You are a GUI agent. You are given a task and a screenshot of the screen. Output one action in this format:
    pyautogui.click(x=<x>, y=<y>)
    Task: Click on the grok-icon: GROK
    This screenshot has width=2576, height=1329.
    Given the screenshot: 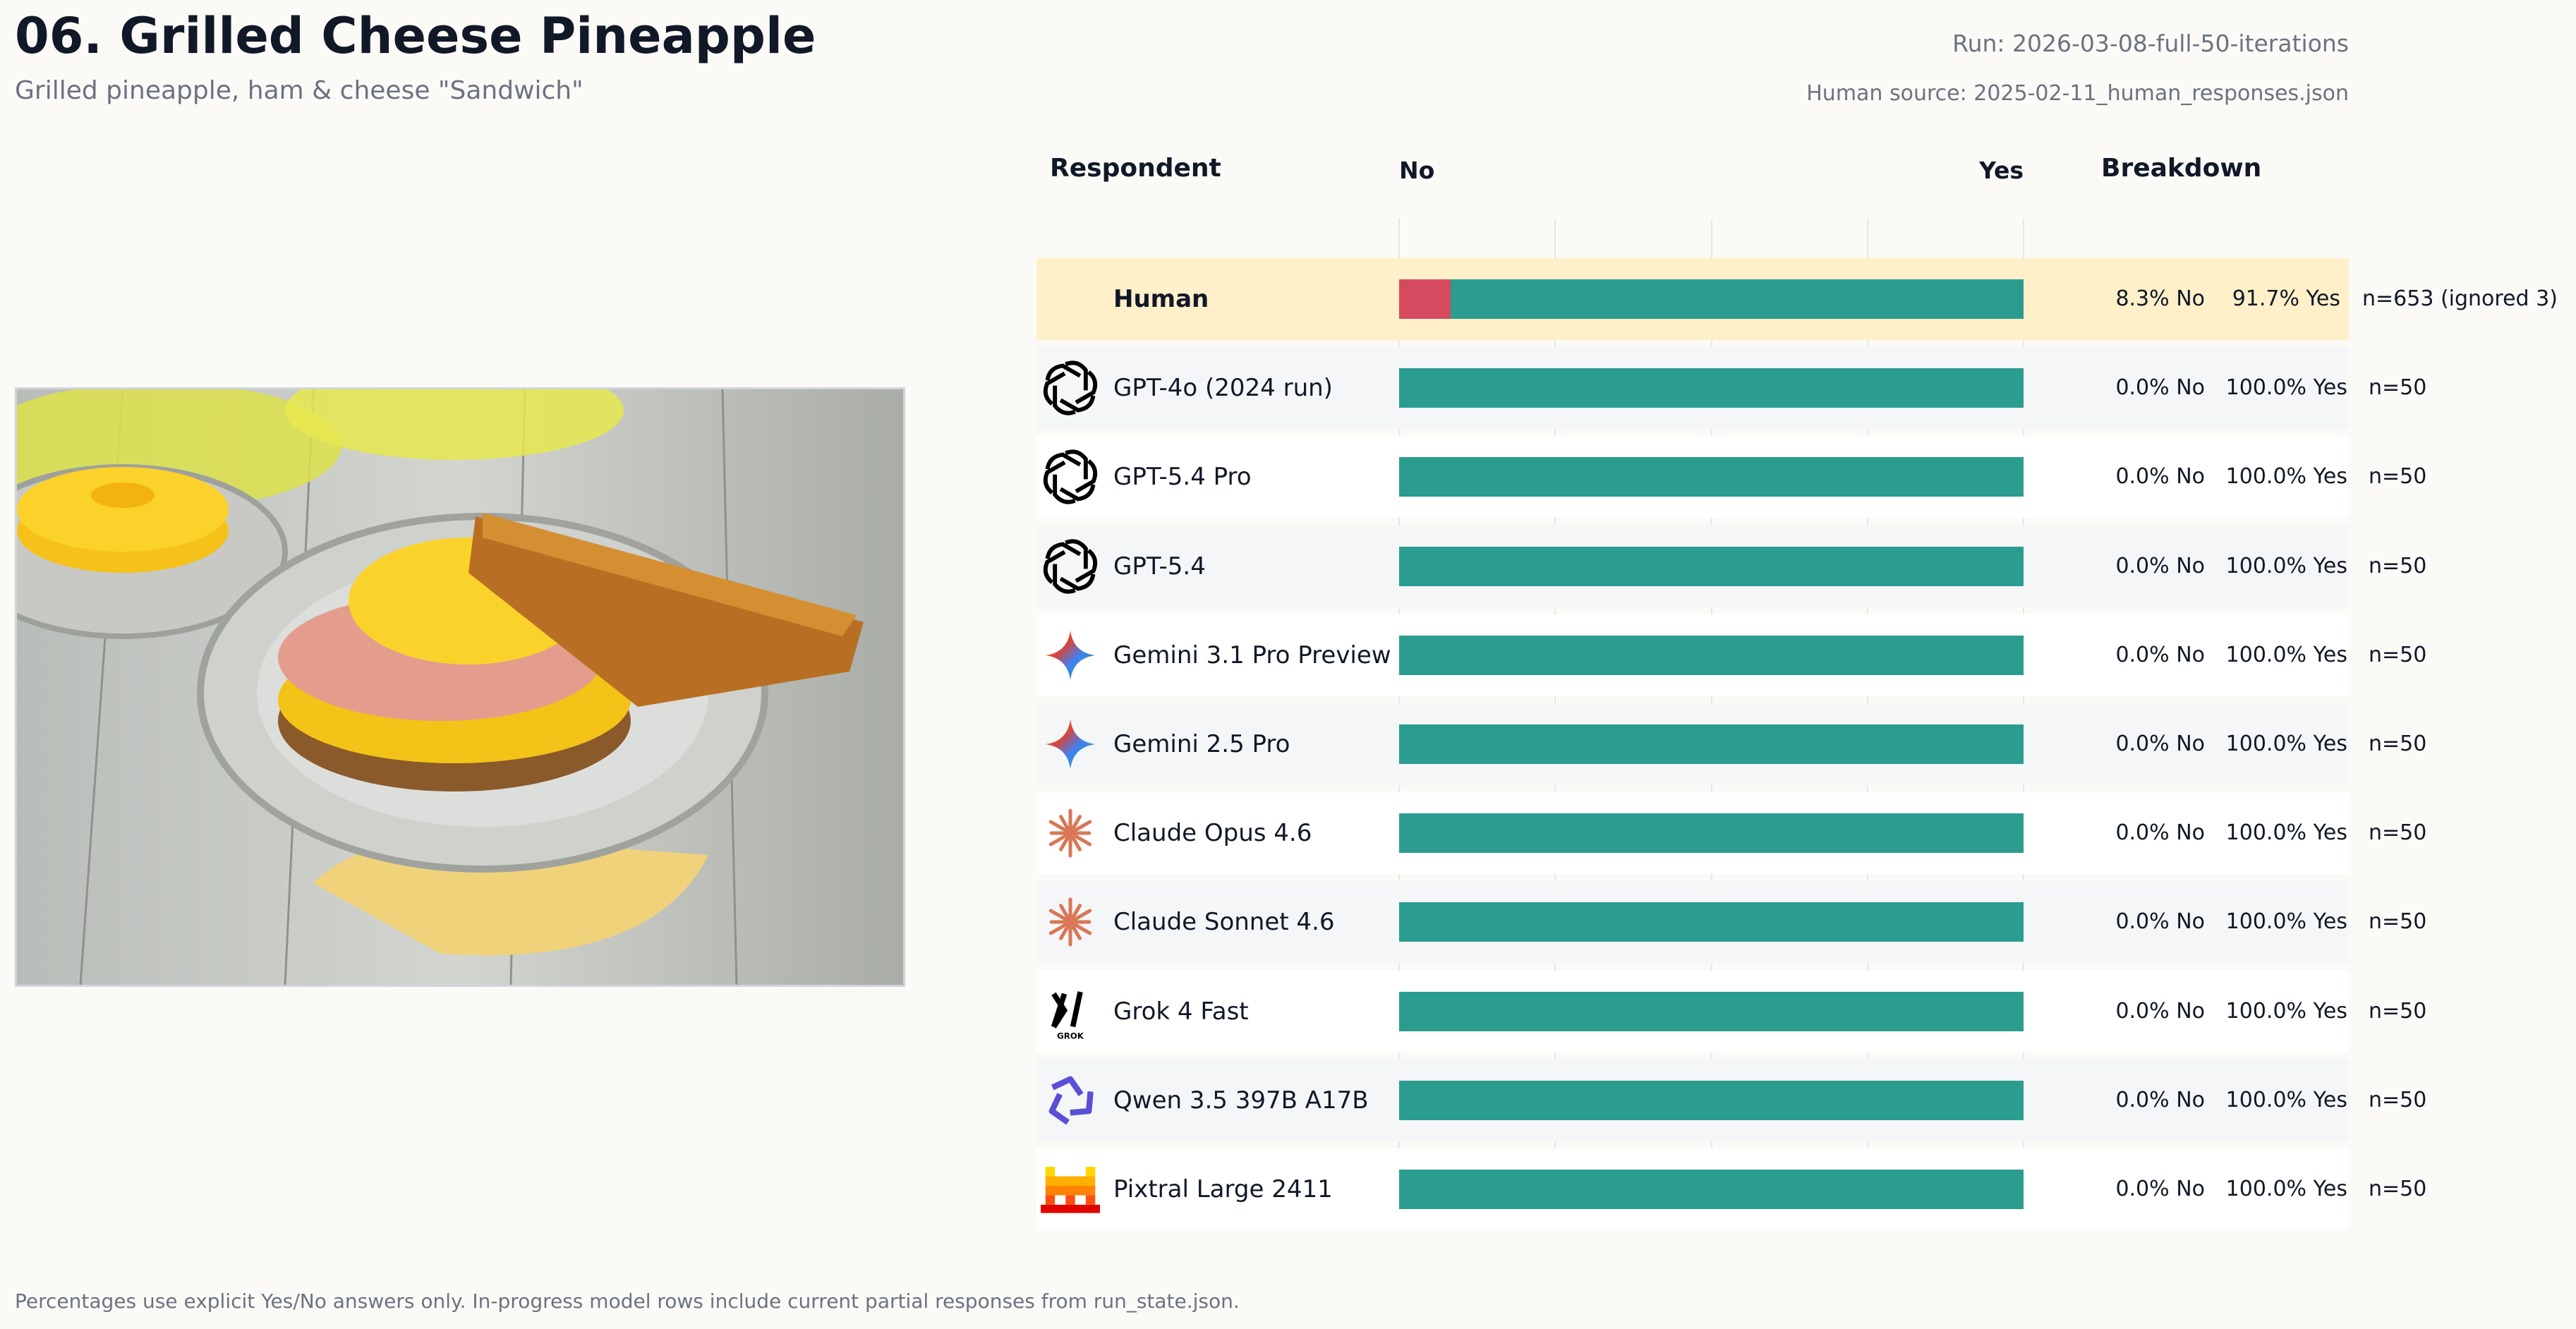 What is the action you would take?
    pyautogui.click(x=1070, y=1011)
    